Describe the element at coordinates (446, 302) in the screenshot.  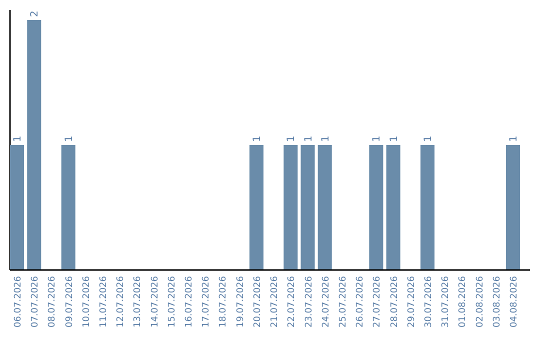
I see `x-tick-label: 31.07.2026` at that location.